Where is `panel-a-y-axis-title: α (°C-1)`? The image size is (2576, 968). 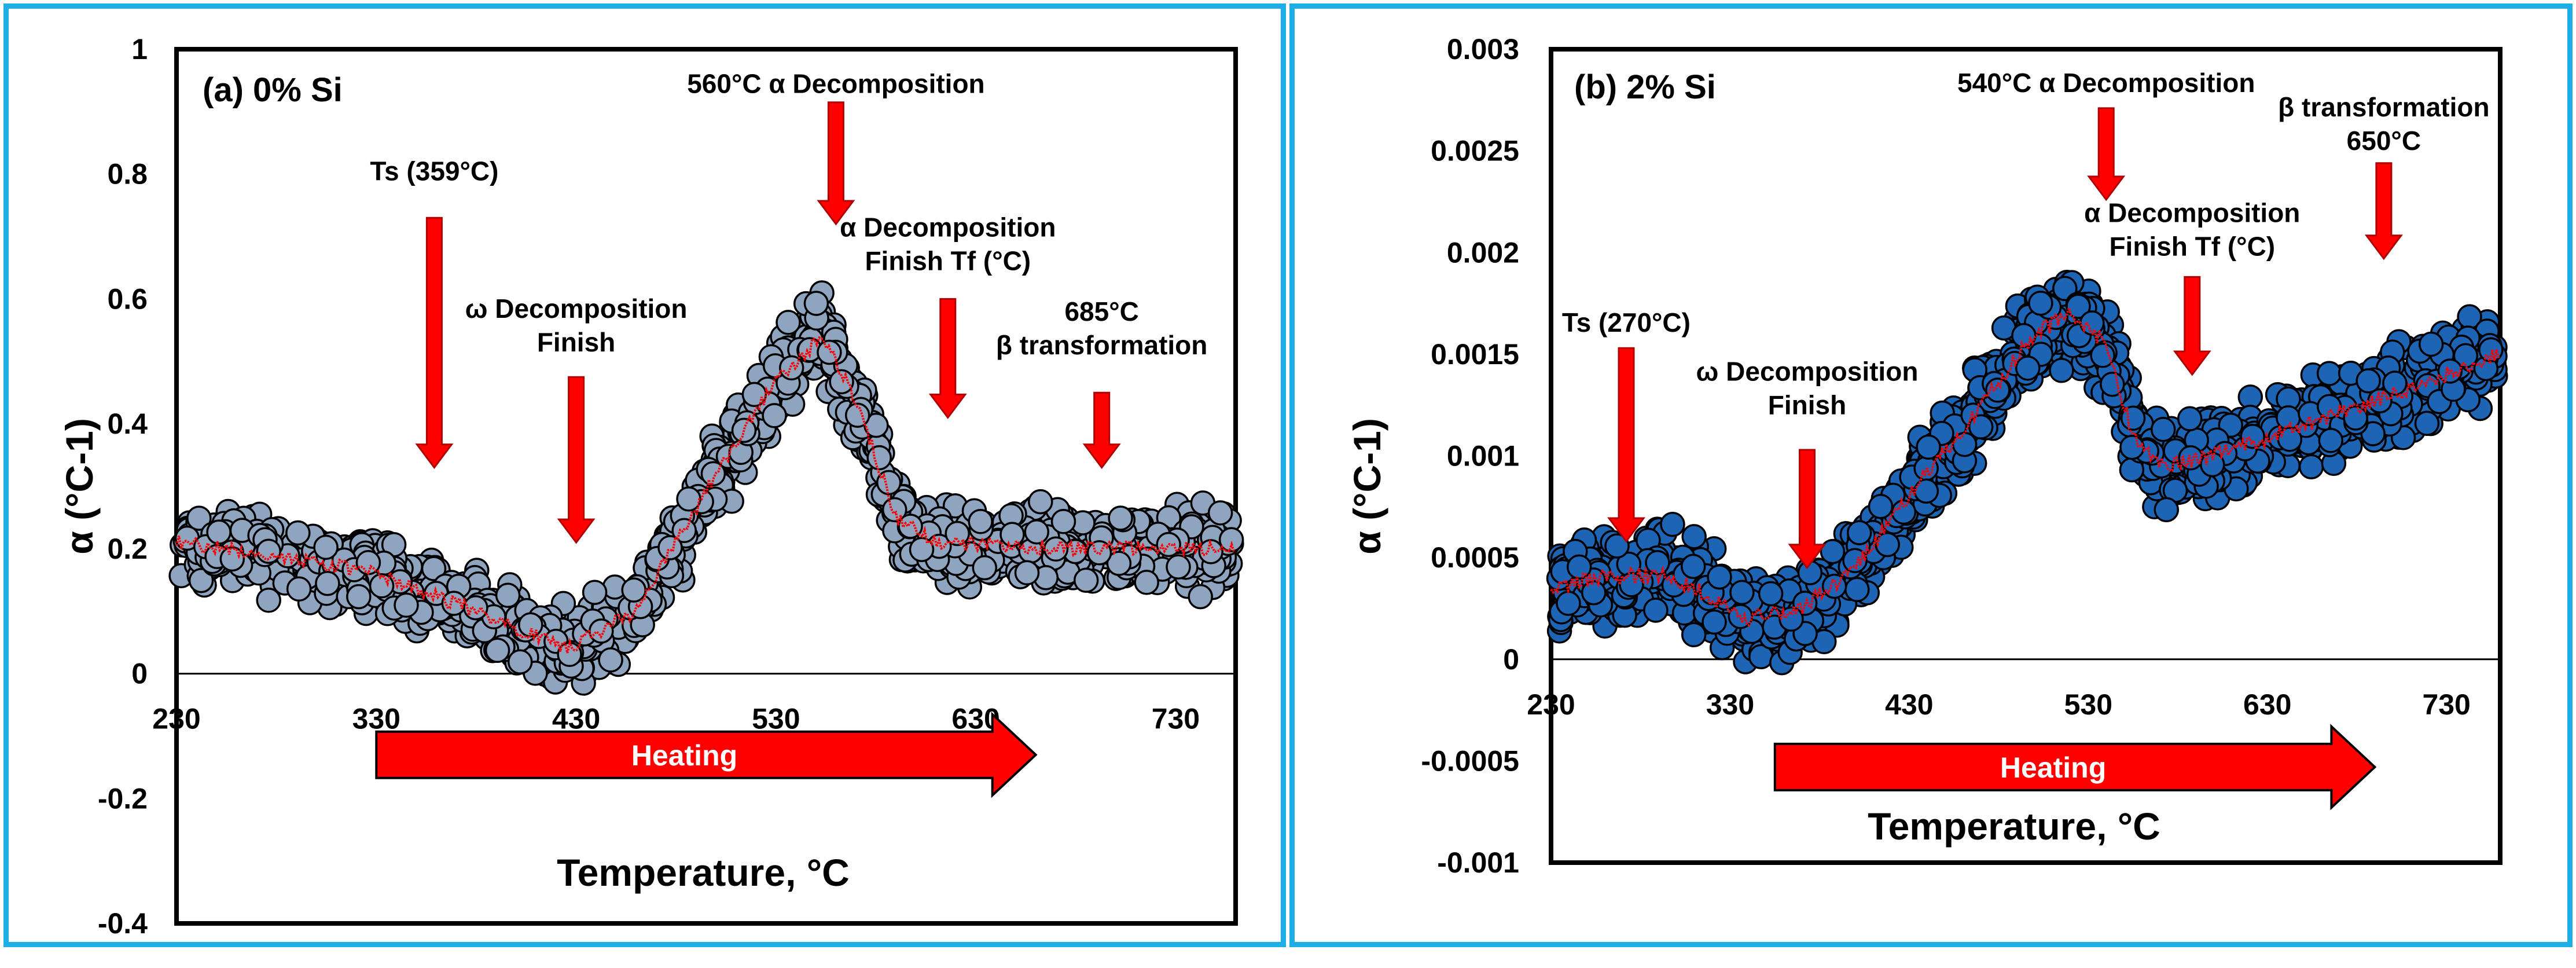
panel-a-y-axis-title: α (°C-1) is located at coordinates (80, 487).